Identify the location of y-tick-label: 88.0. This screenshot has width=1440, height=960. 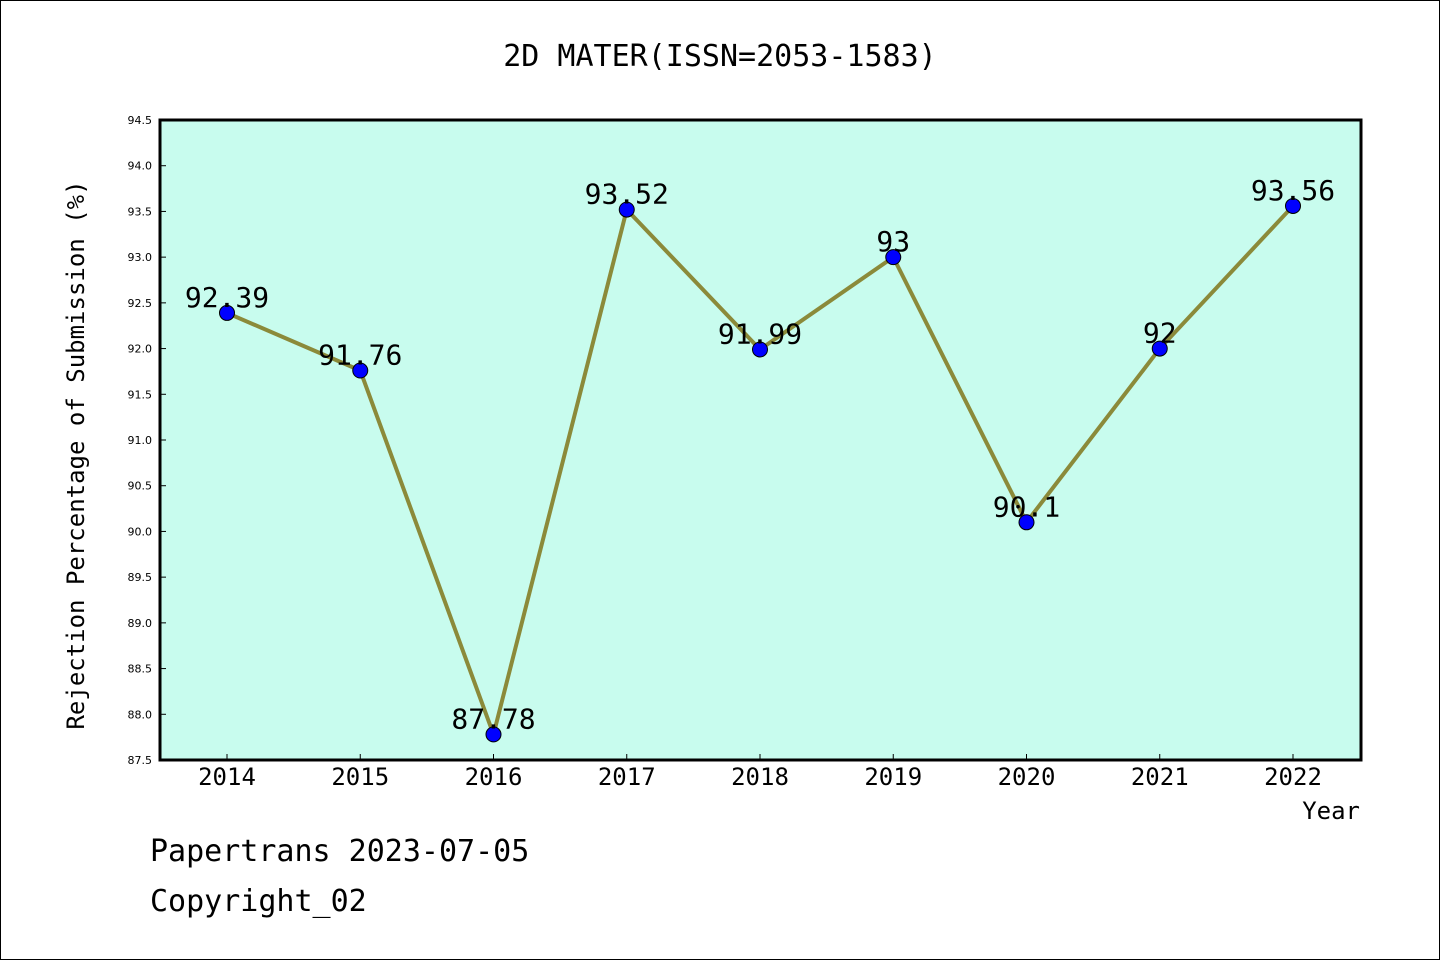
(140, 714).